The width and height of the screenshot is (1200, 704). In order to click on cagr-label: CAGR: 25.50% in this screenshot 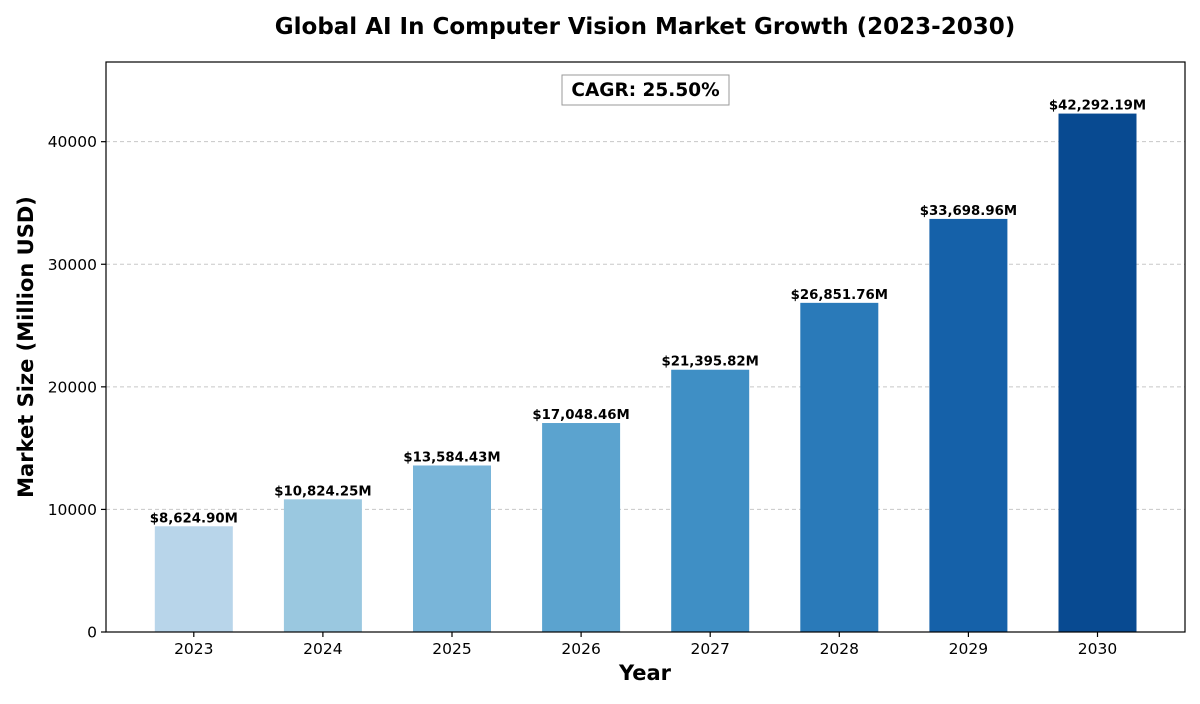, I will do `click(645, 90)`.